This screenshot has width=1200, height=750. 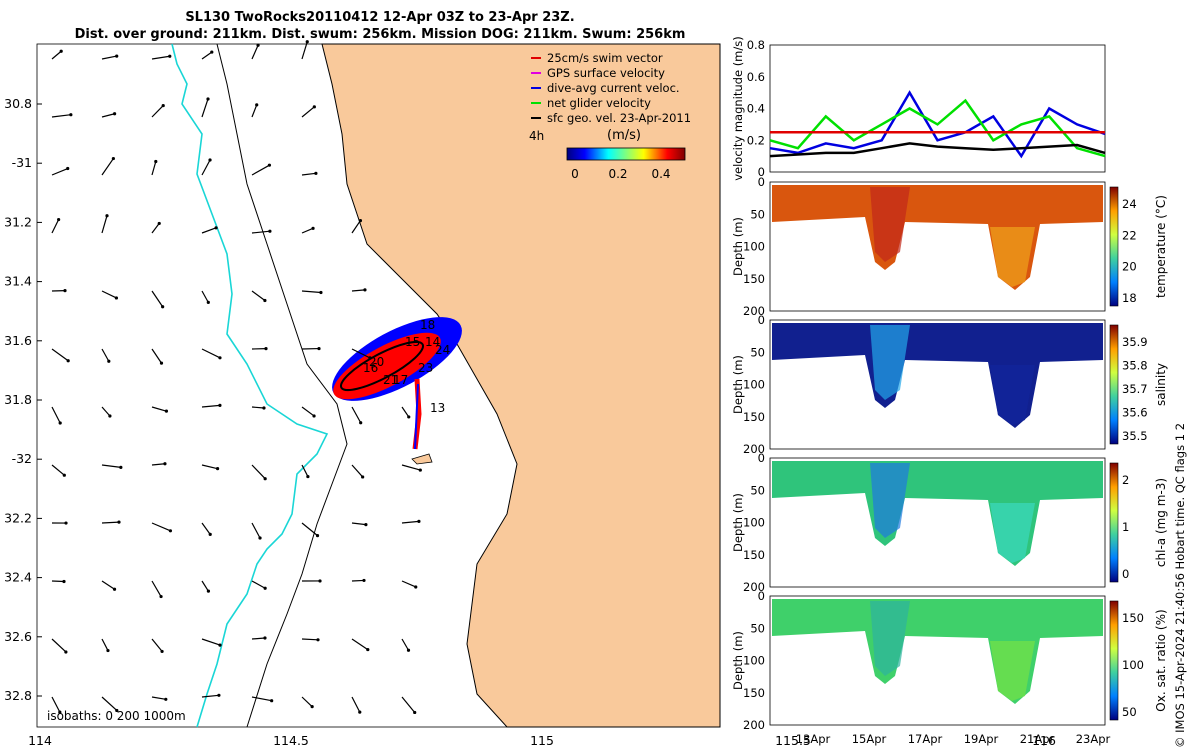 What do you see at coordinates (18, 103) in the screenshot?
I see `lat-tick-label: 30.8` at bounding box center [18, 103].